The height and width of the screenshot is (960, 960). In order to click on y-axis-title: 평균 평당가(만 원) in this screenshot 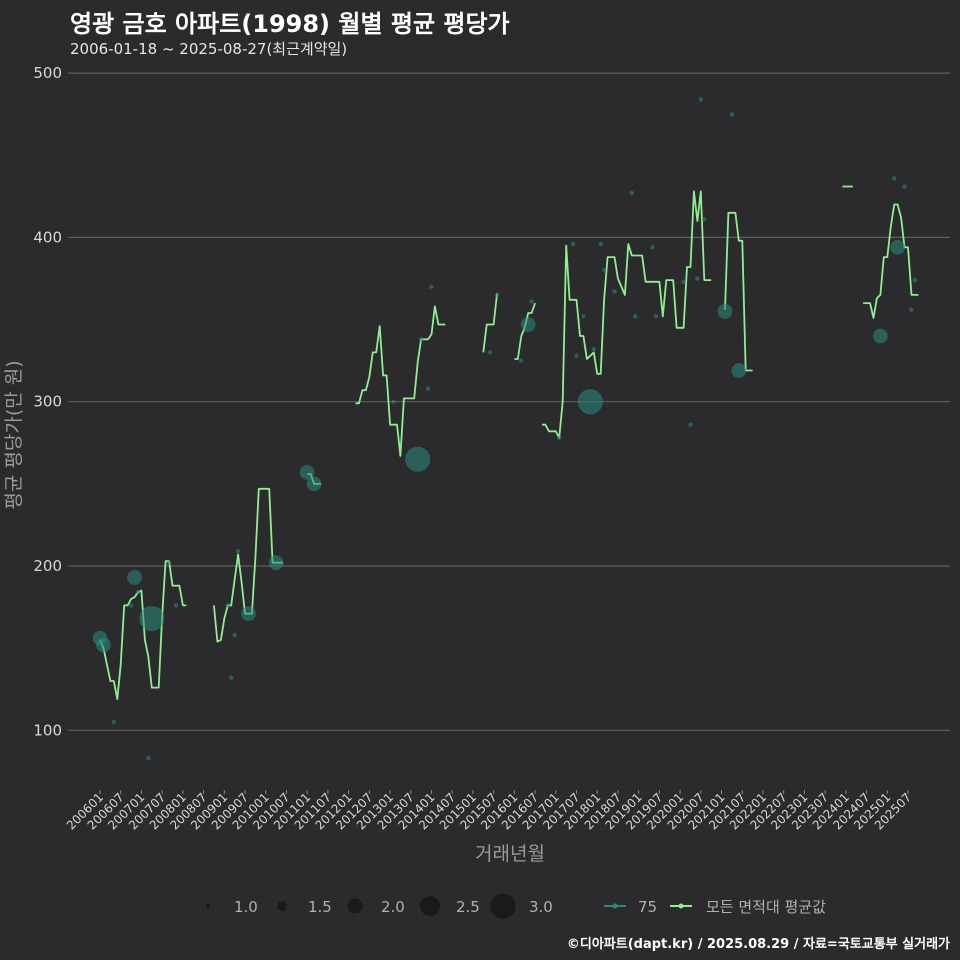, I will do `click(14, 434)`.